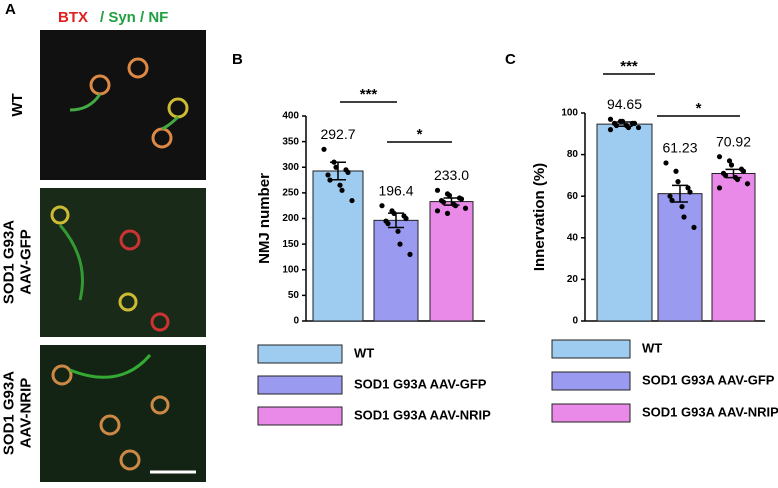 The image size is (778, 488). What do you see at coordinates (290, 167) in the screenshot?
I see `y-tick-label: 300` at bounding box center [290, 167].